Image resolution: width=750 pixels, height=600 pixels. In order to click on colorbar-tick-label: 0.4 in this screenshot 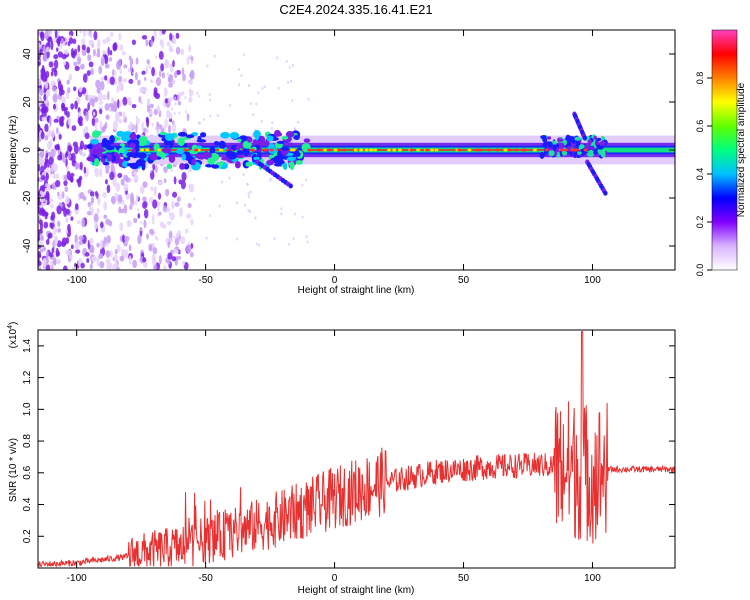, I will do `click(700, 174)`.